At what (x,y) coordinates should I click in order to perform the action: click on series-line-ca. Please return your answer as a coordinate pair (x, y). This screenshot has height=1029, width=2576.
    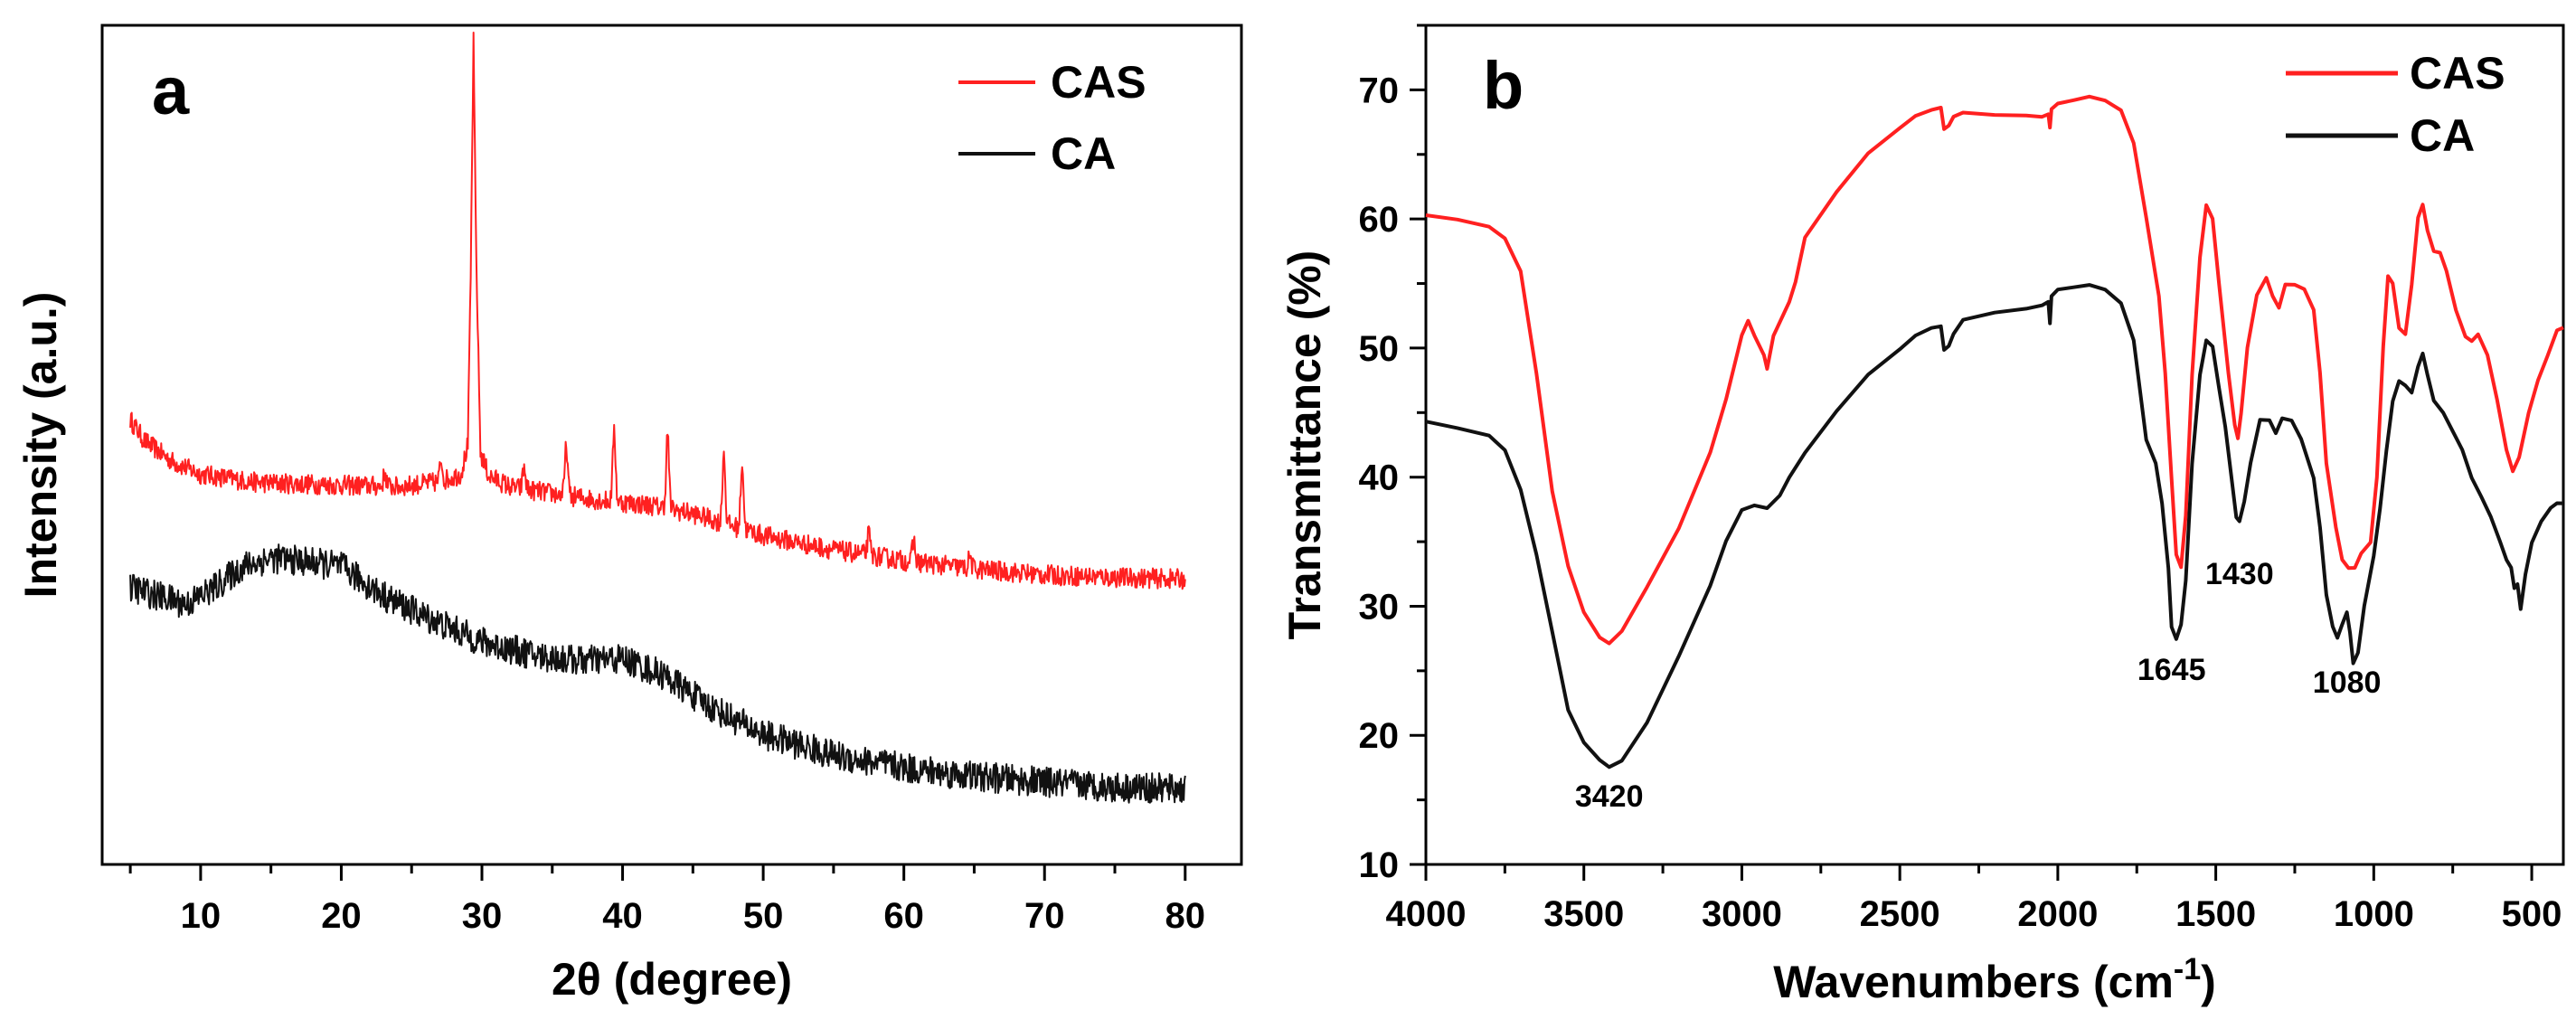
    Looking at the image, I should click on (657, 673).